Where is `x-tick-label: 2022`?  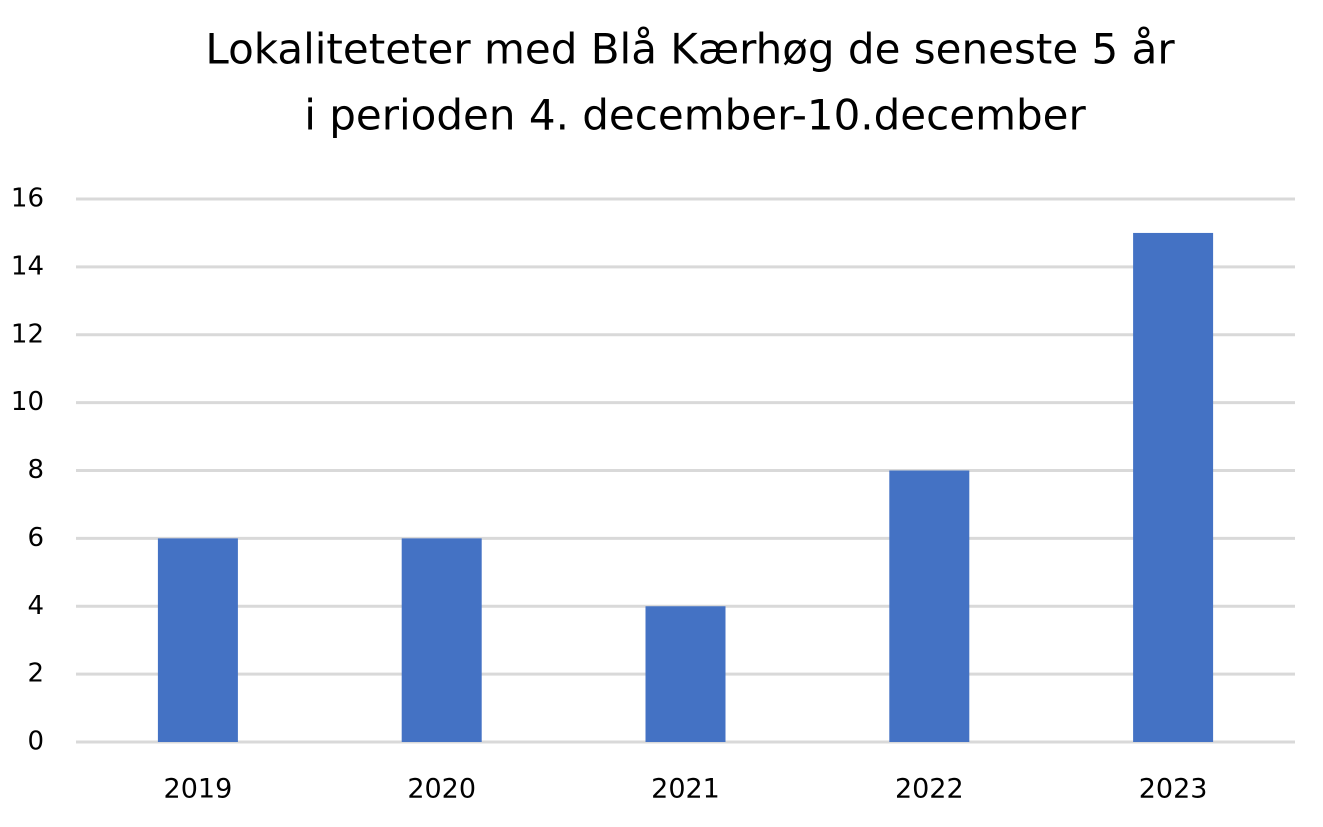 x-tick-label: 2022 is located at coordinates (929, 789).